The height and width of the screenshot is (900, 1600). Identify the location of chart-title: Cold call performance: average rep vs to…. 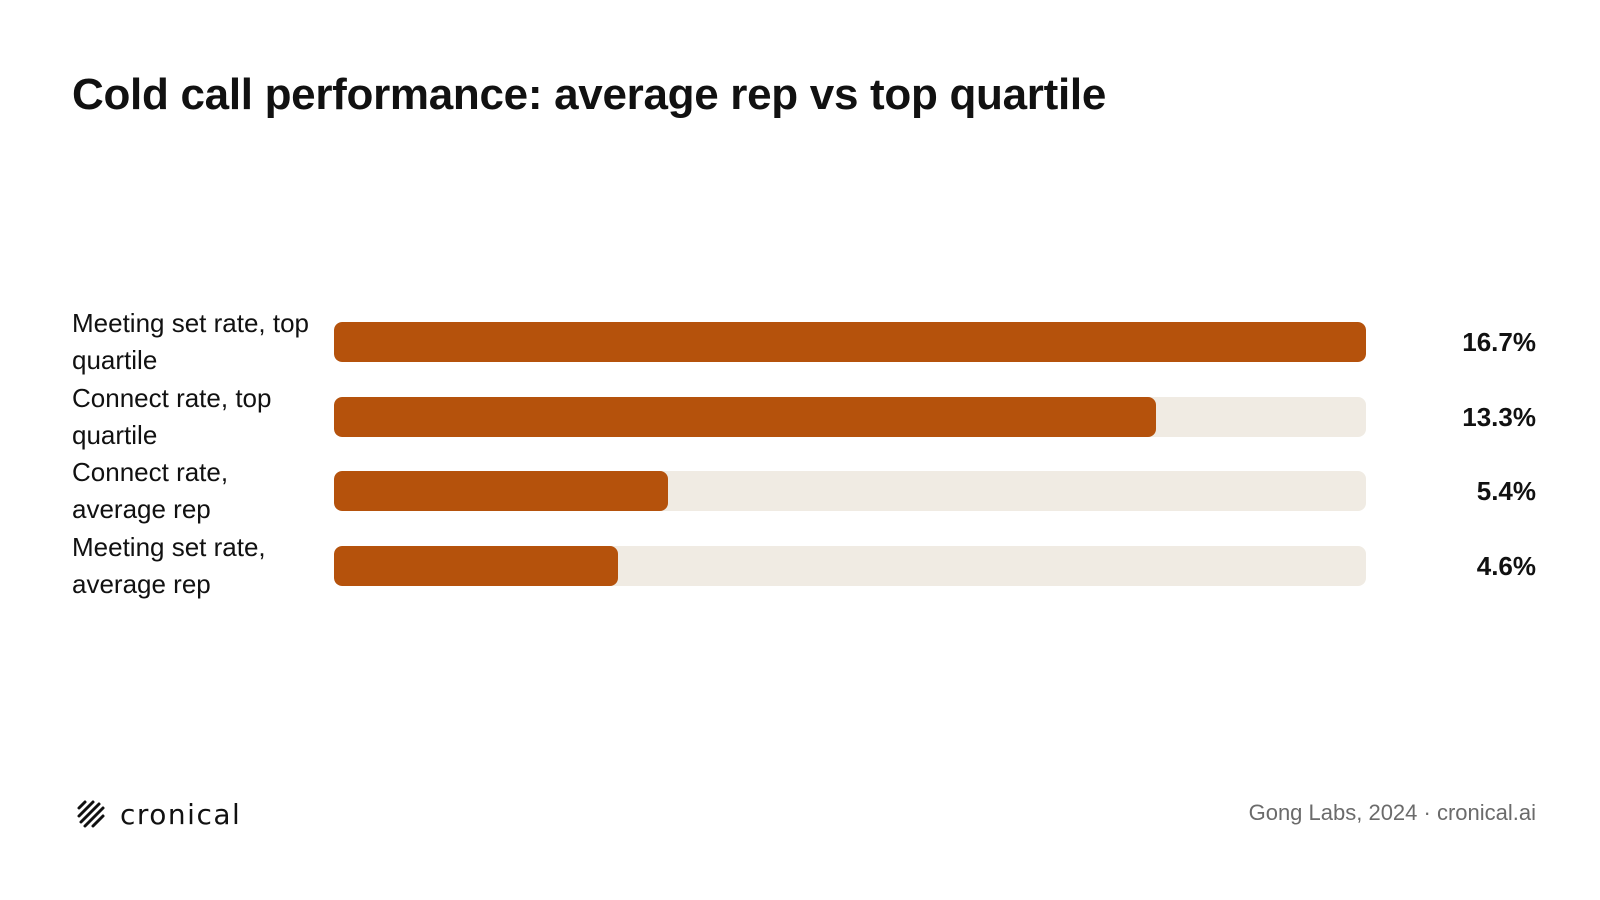
(589, 94).